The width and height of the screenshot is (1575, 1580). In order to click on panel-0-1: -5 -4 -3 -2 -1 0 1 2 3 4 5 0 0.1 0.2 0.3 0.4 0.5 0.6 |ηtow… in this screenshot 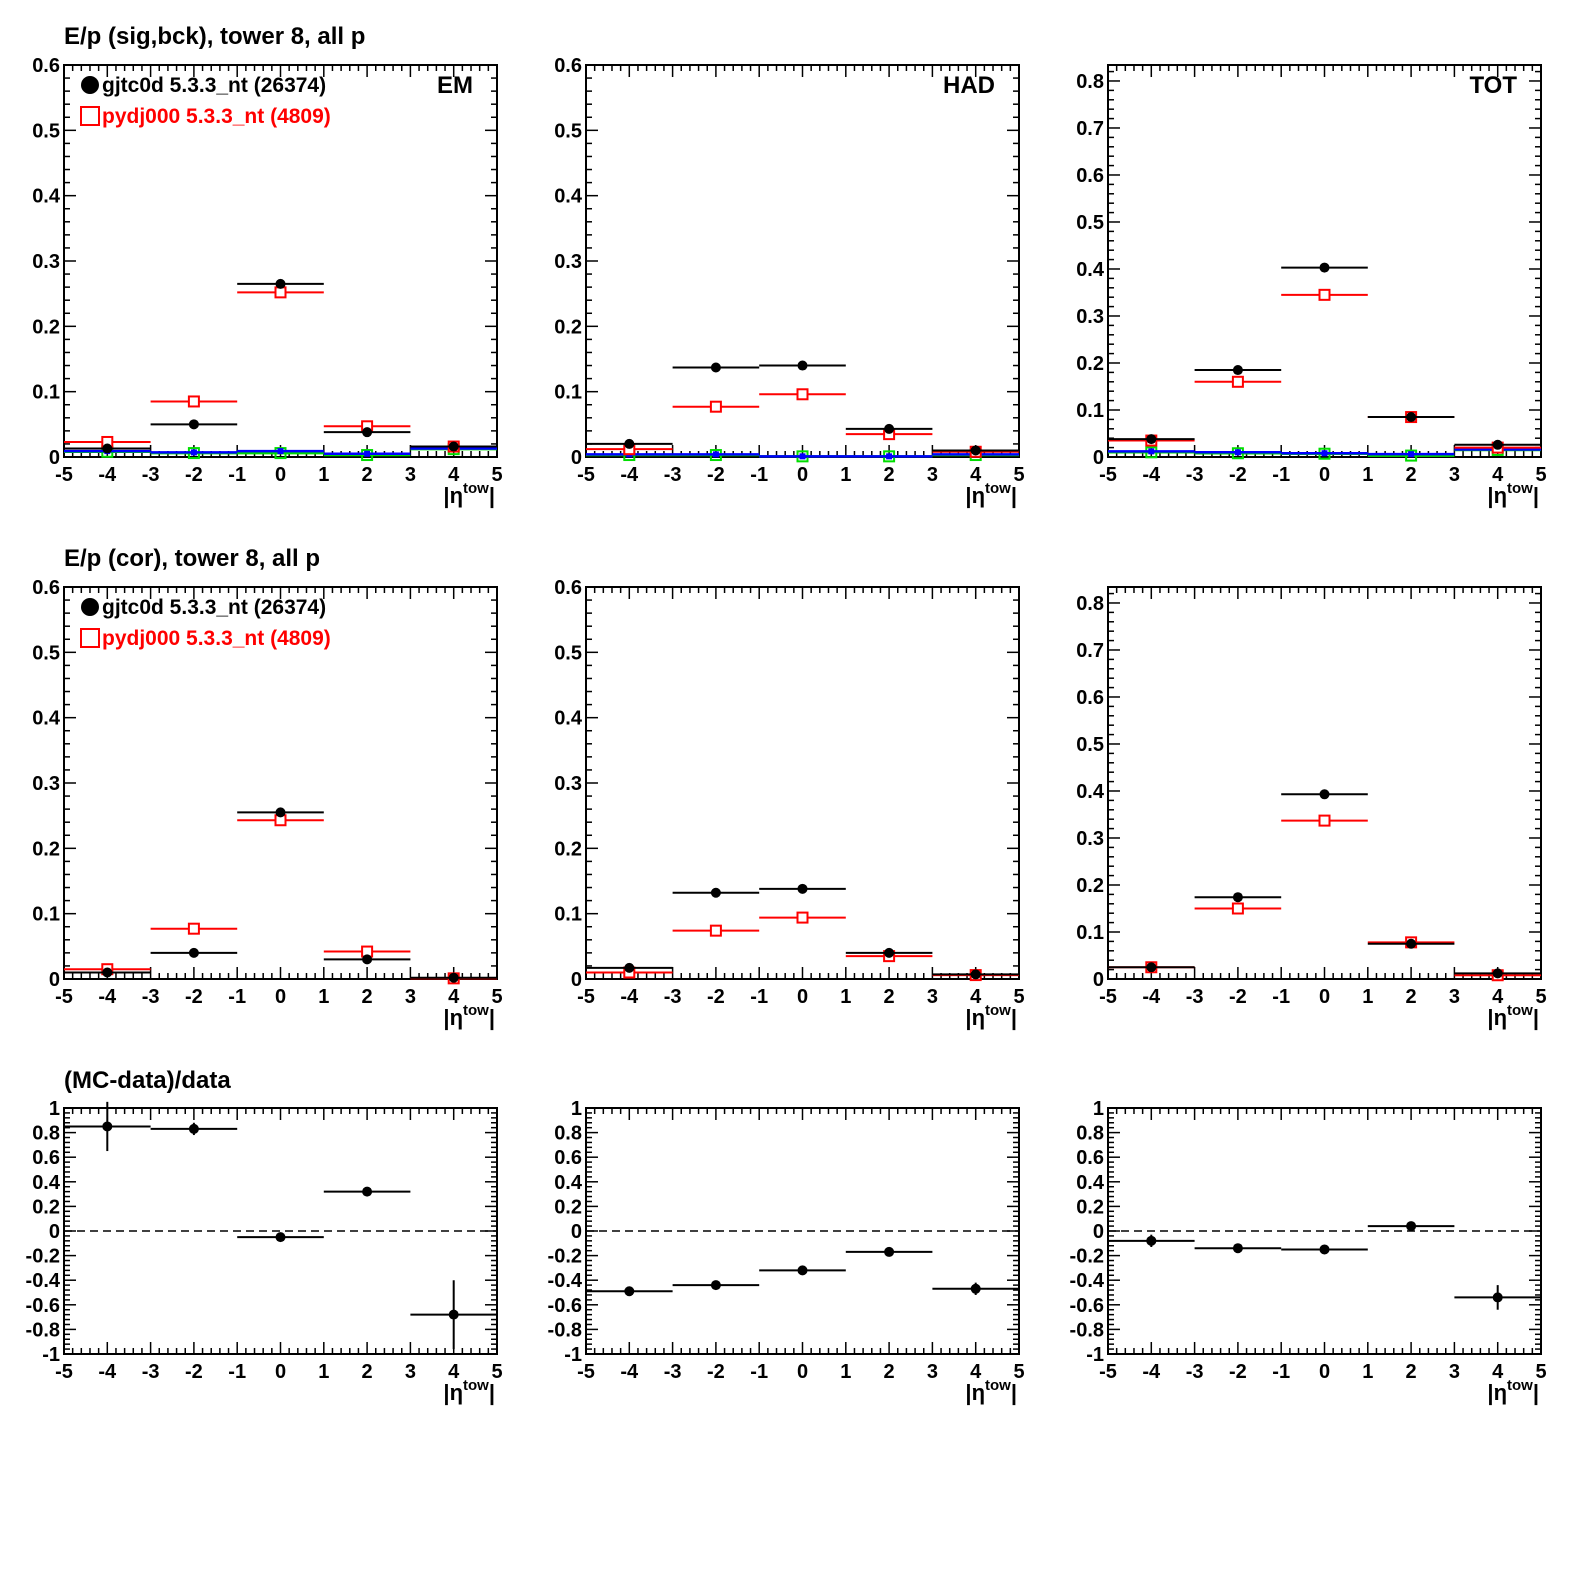, I will do `click(789, 281)`.